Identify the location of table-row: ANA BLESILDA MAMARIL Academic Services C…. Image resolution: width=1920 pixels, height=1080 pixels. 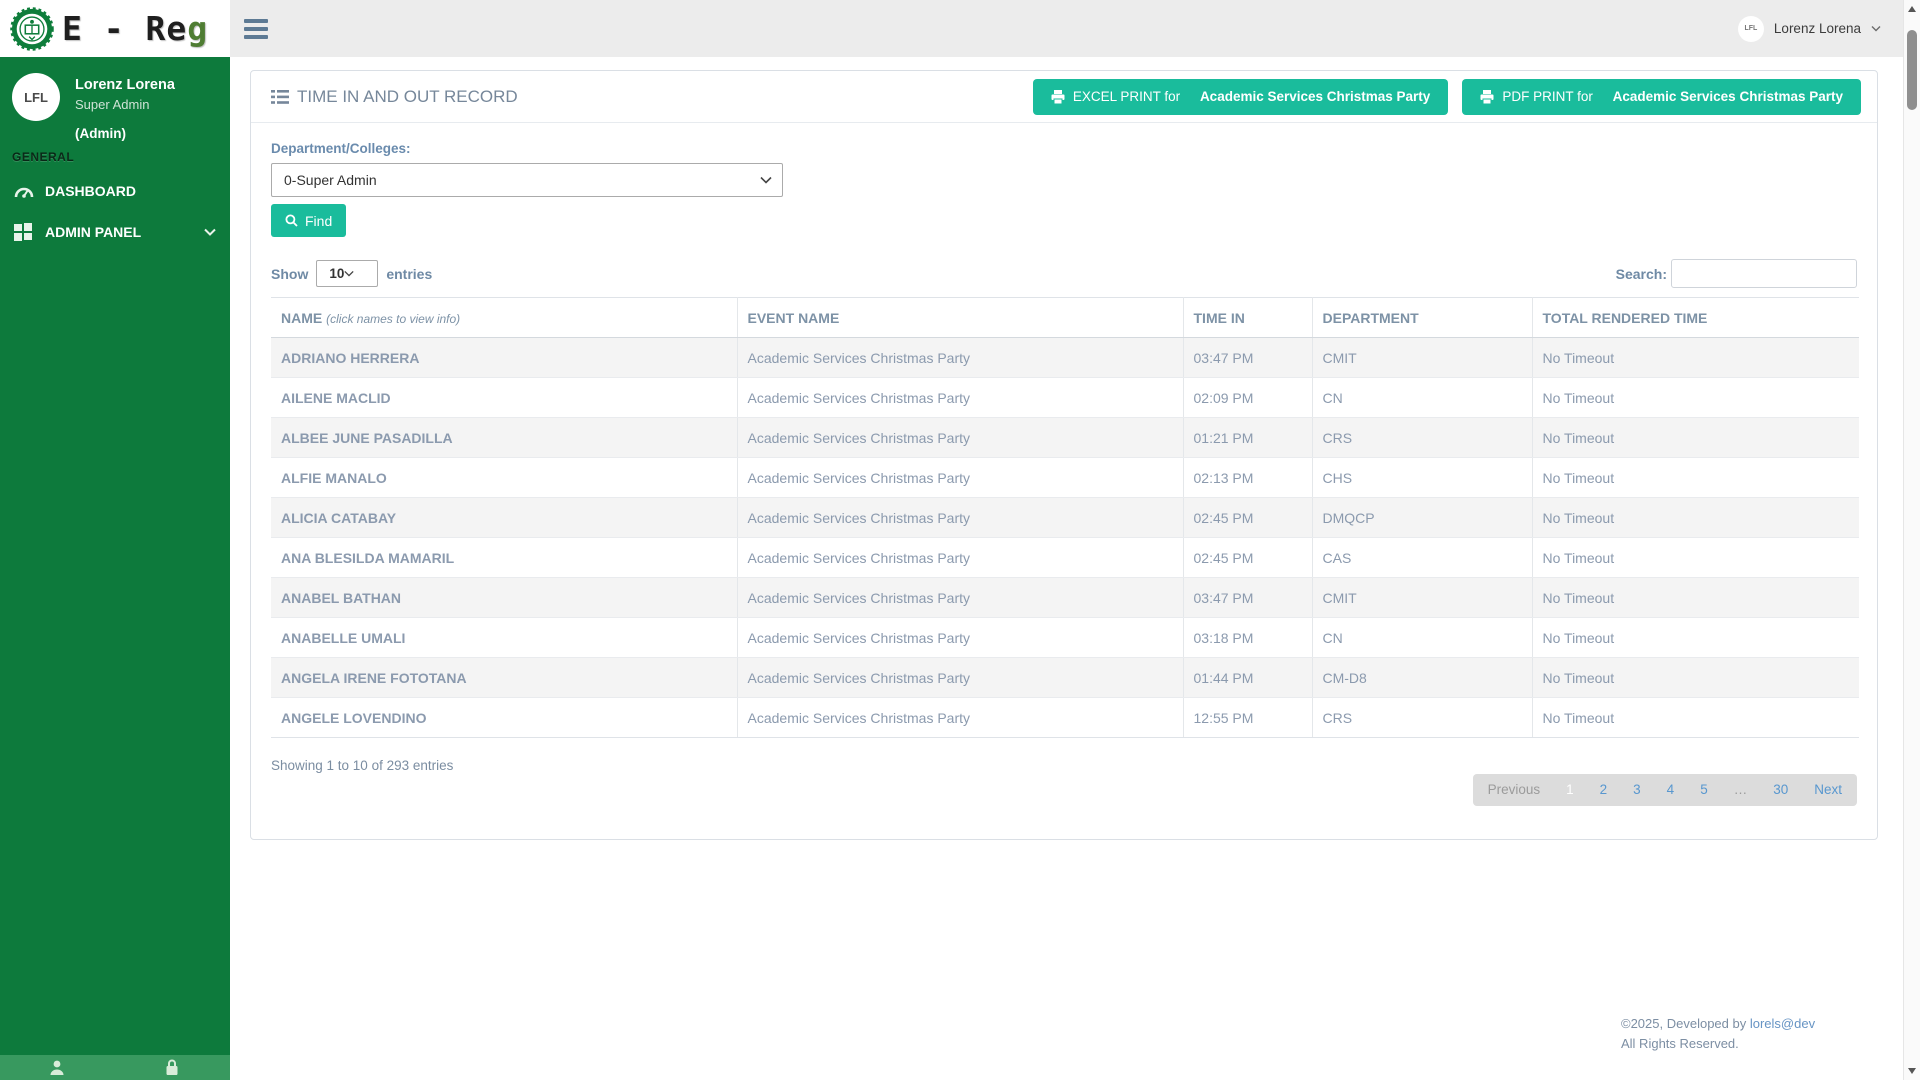
(1065, 557).